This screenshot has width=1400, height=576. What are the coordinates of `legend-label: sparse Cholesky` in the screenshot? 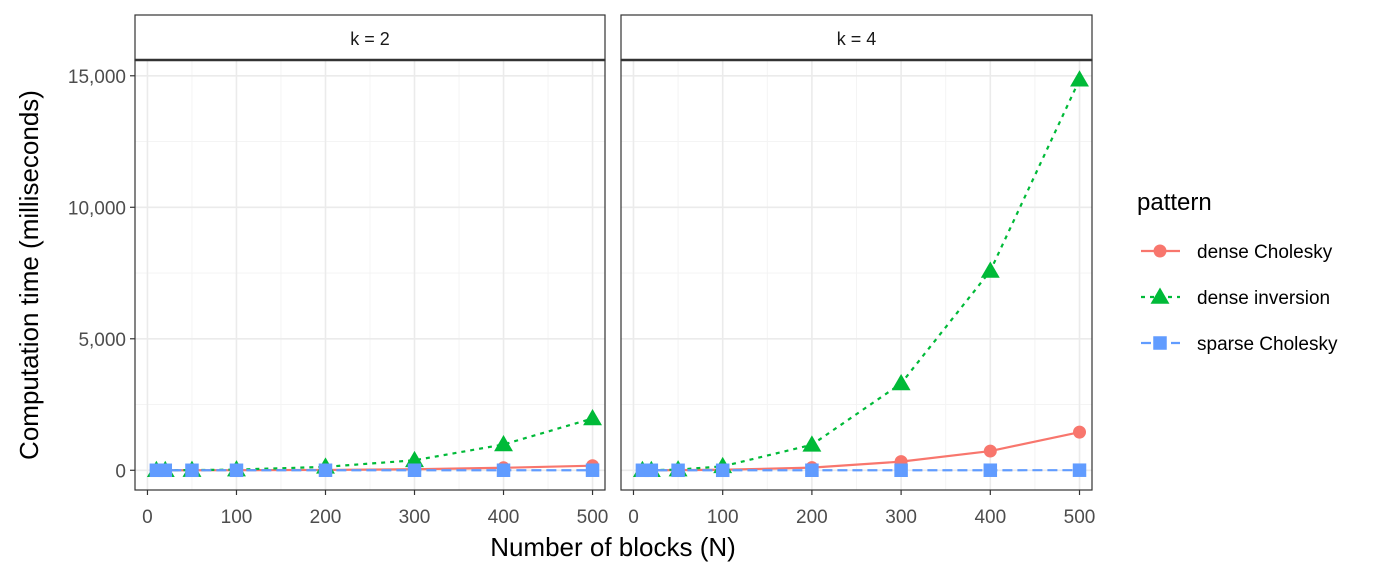 It's located at (1267, 344).